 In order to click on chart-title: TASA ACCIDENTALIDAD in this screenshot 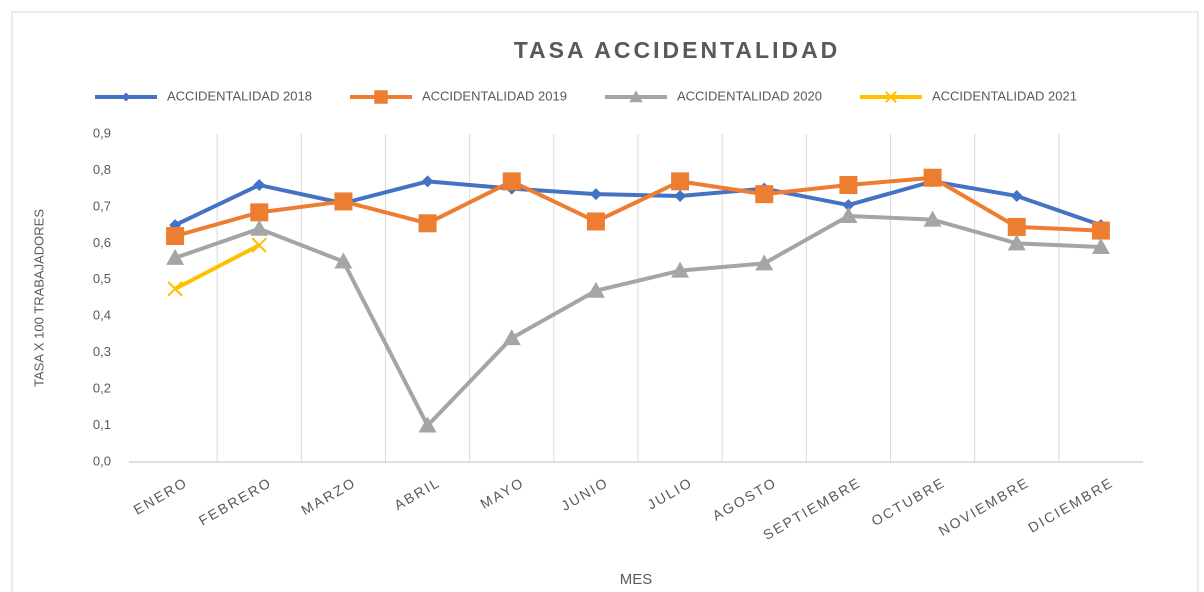, I will do `click(677, 50)`.